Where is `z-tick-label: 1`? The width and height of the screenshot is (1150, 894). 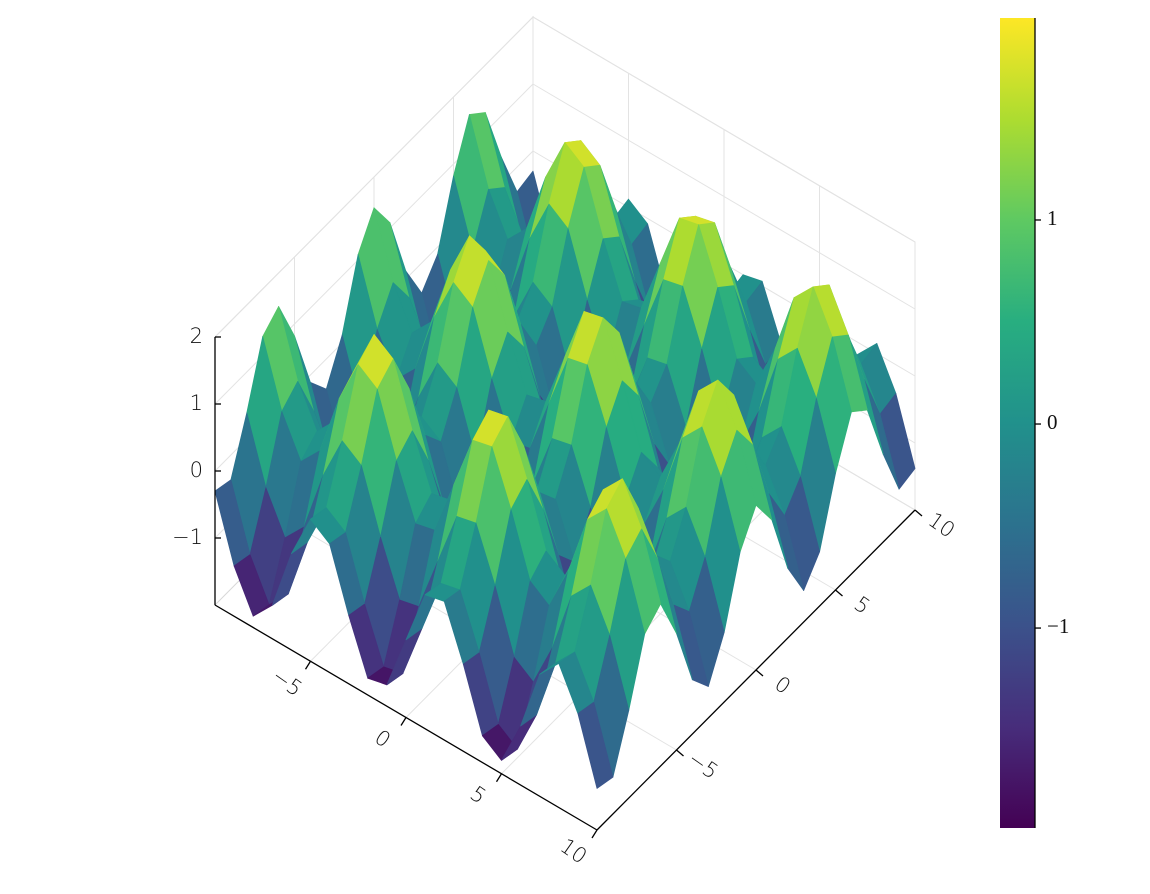
z-tick-label: 1 is located at coordinates (196, 403).